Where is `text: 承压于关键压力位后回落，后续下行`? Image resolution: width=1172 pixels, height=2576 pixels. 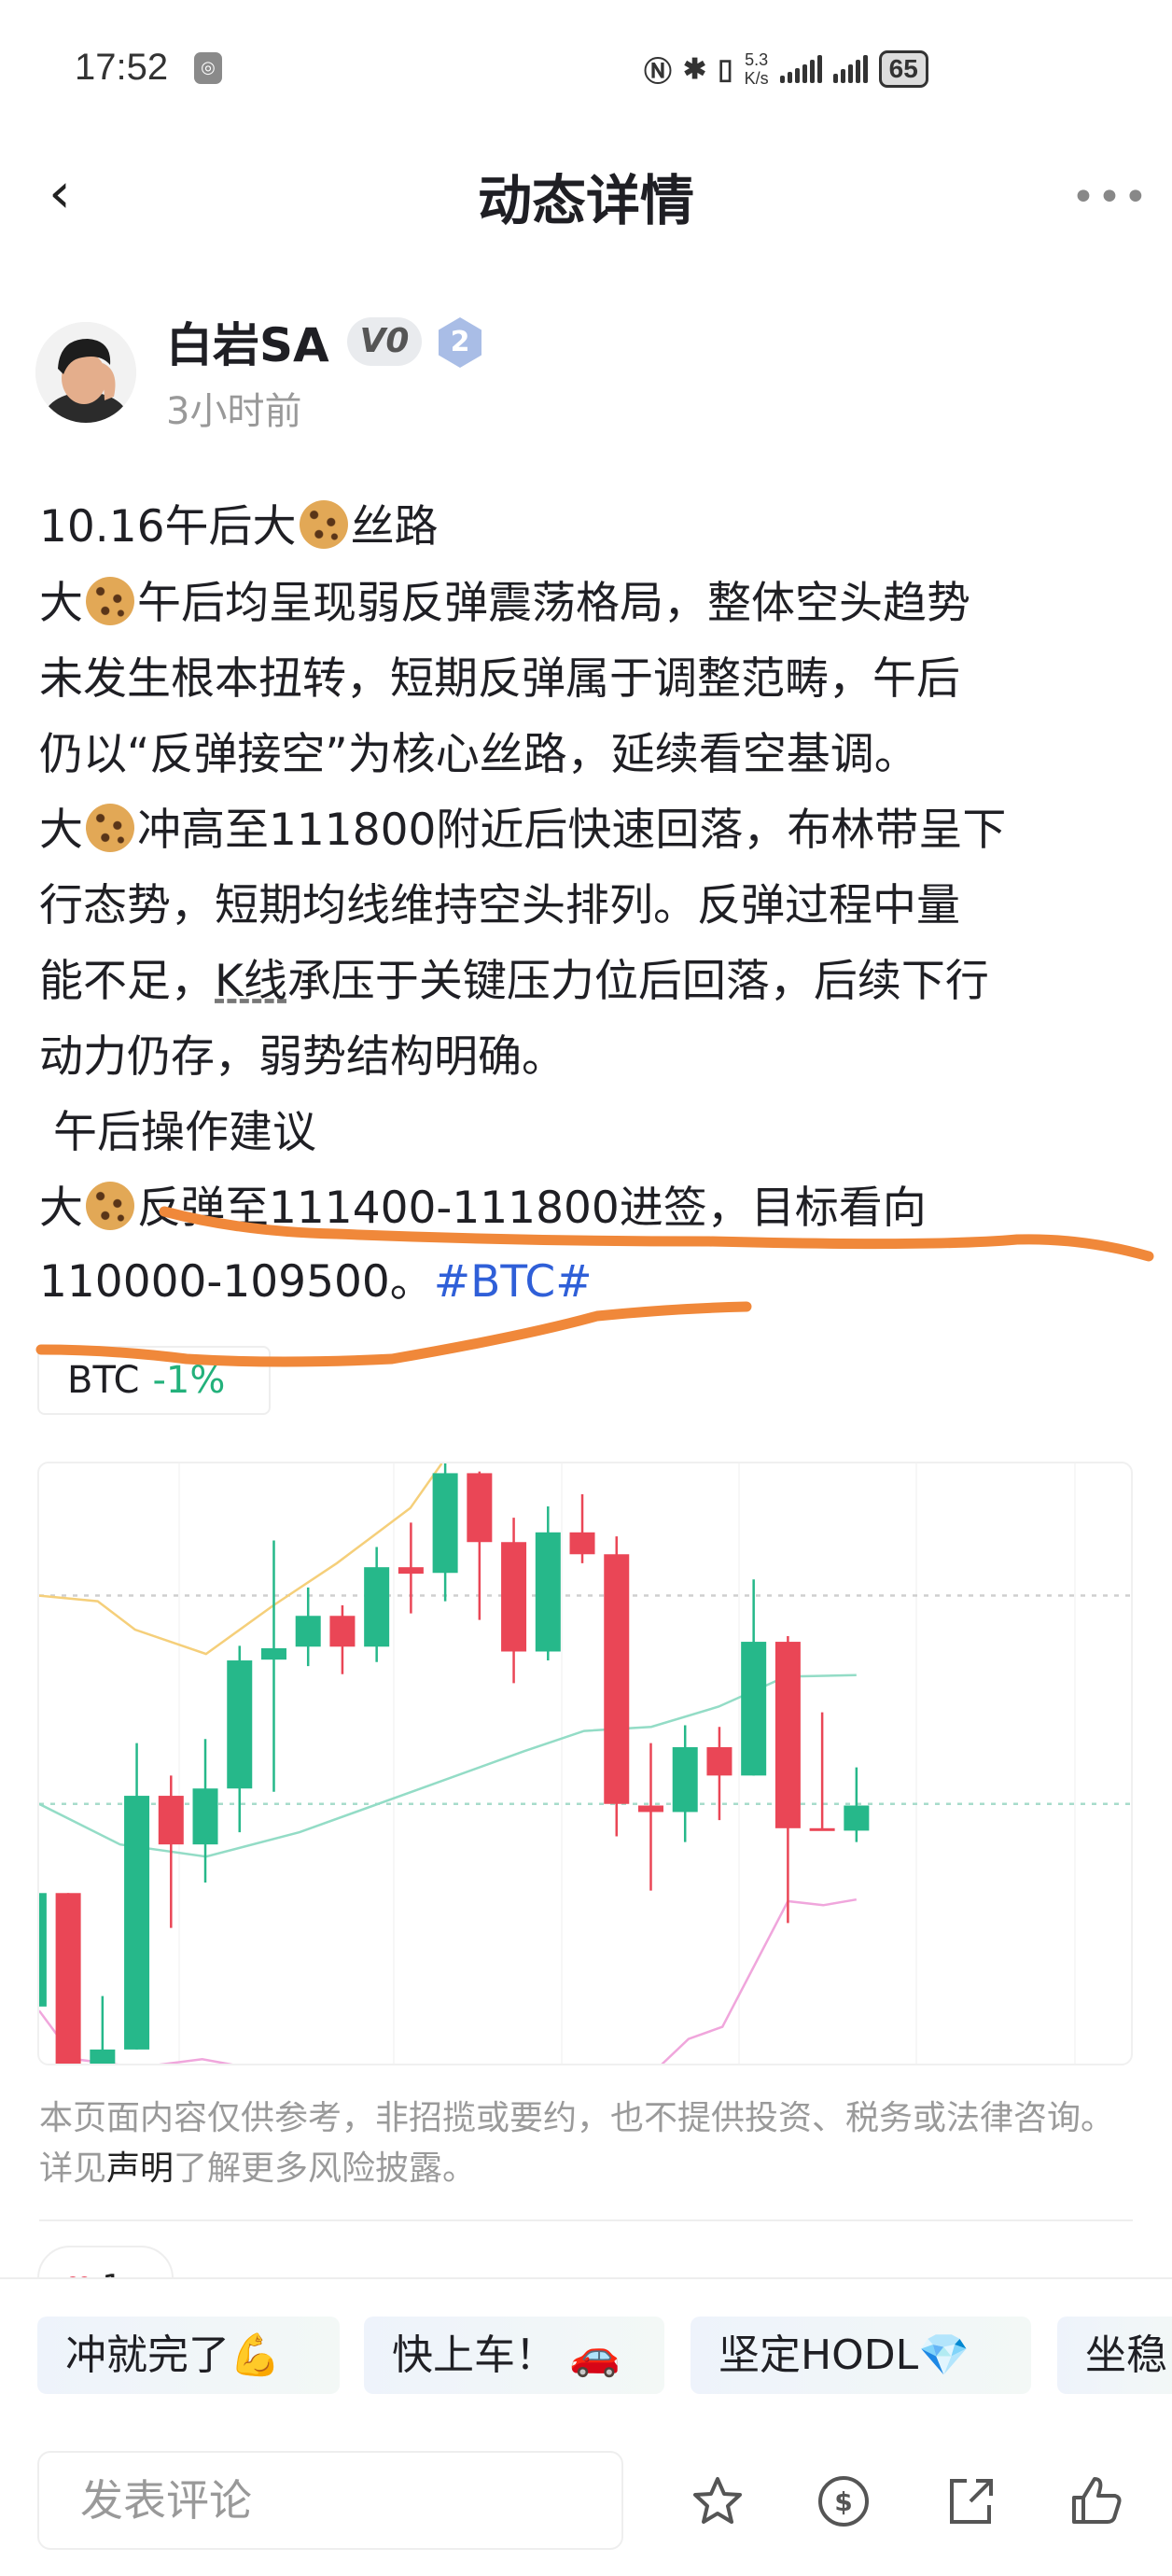
text: 承压于关键压力位后回落，后续下行 is located at coordinates (637, 981).